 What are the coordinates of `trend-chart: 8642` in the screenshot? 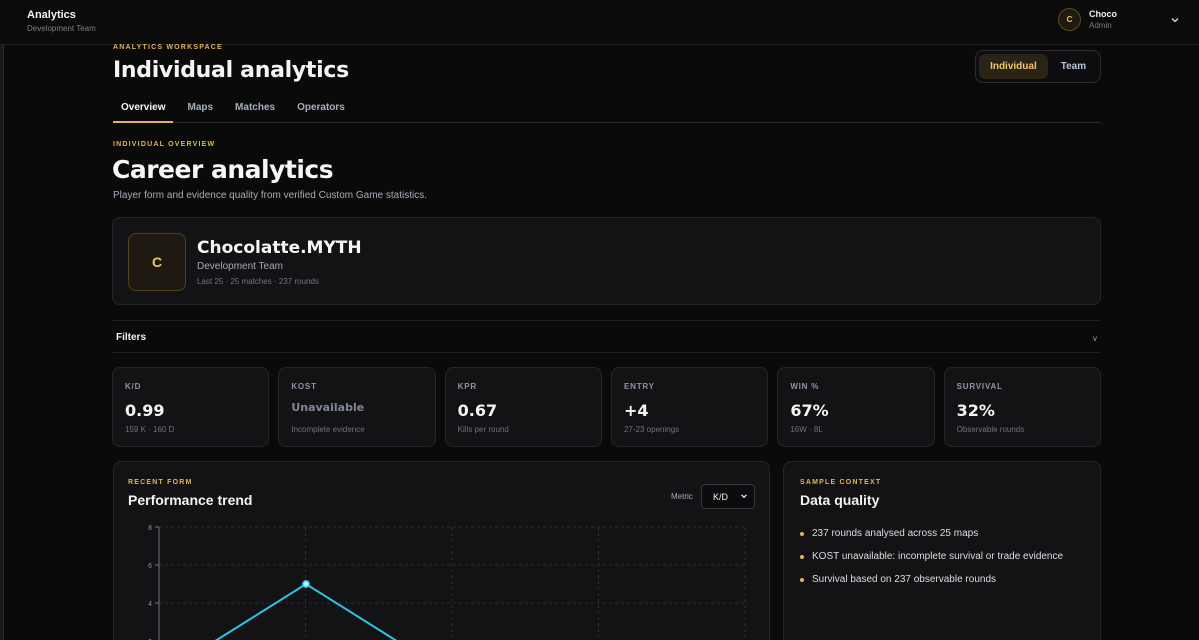 It's located at (447, 582).